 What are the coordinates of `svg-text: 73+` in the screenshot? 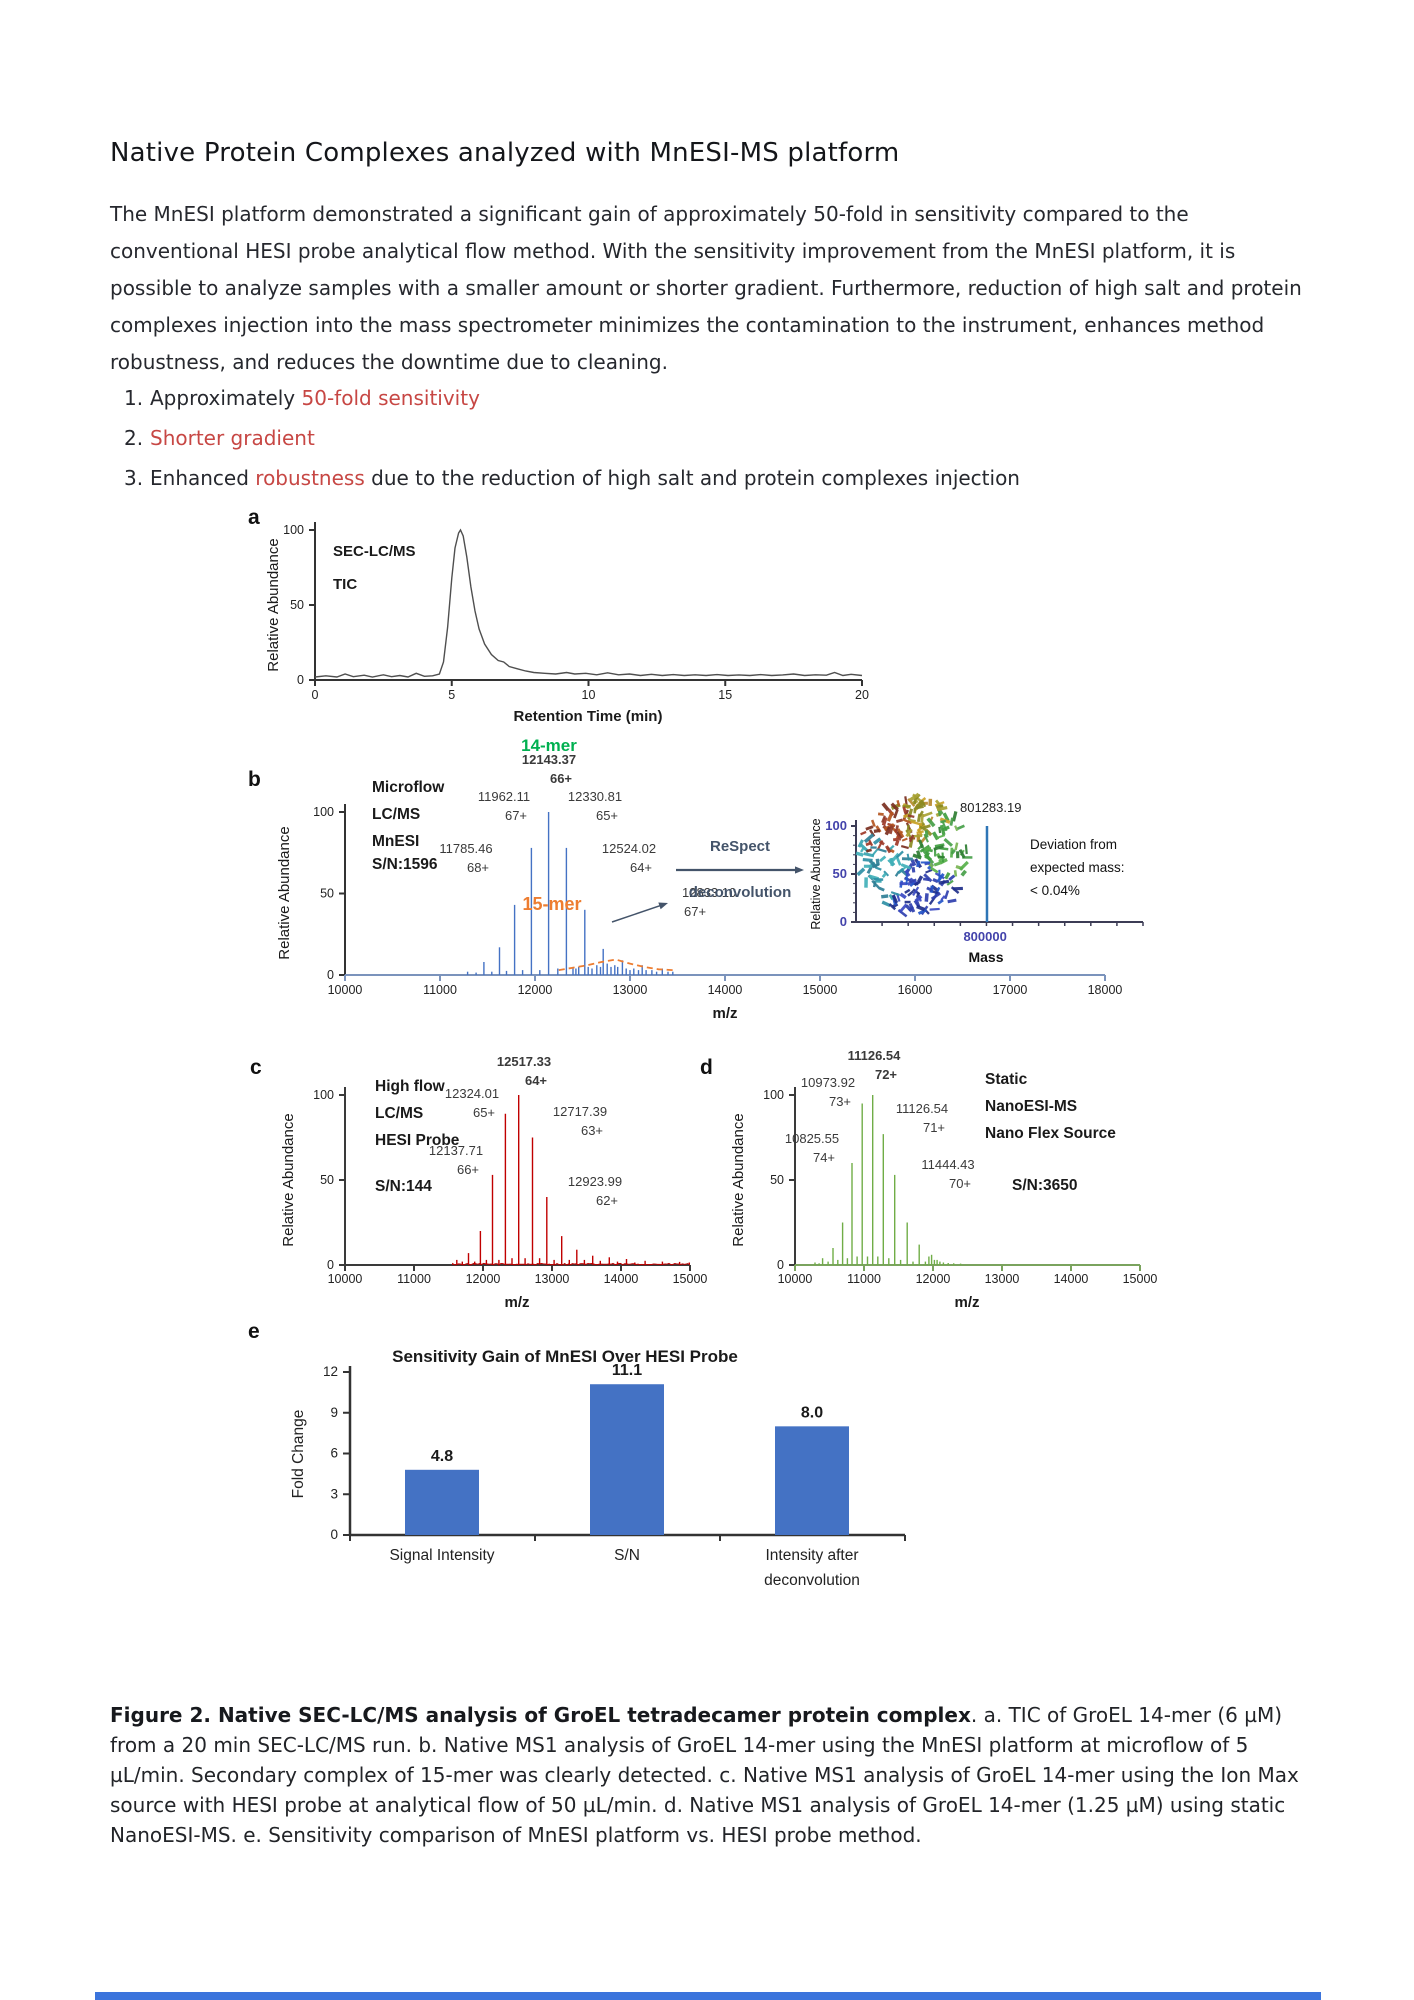 It's located at (840, 1101).